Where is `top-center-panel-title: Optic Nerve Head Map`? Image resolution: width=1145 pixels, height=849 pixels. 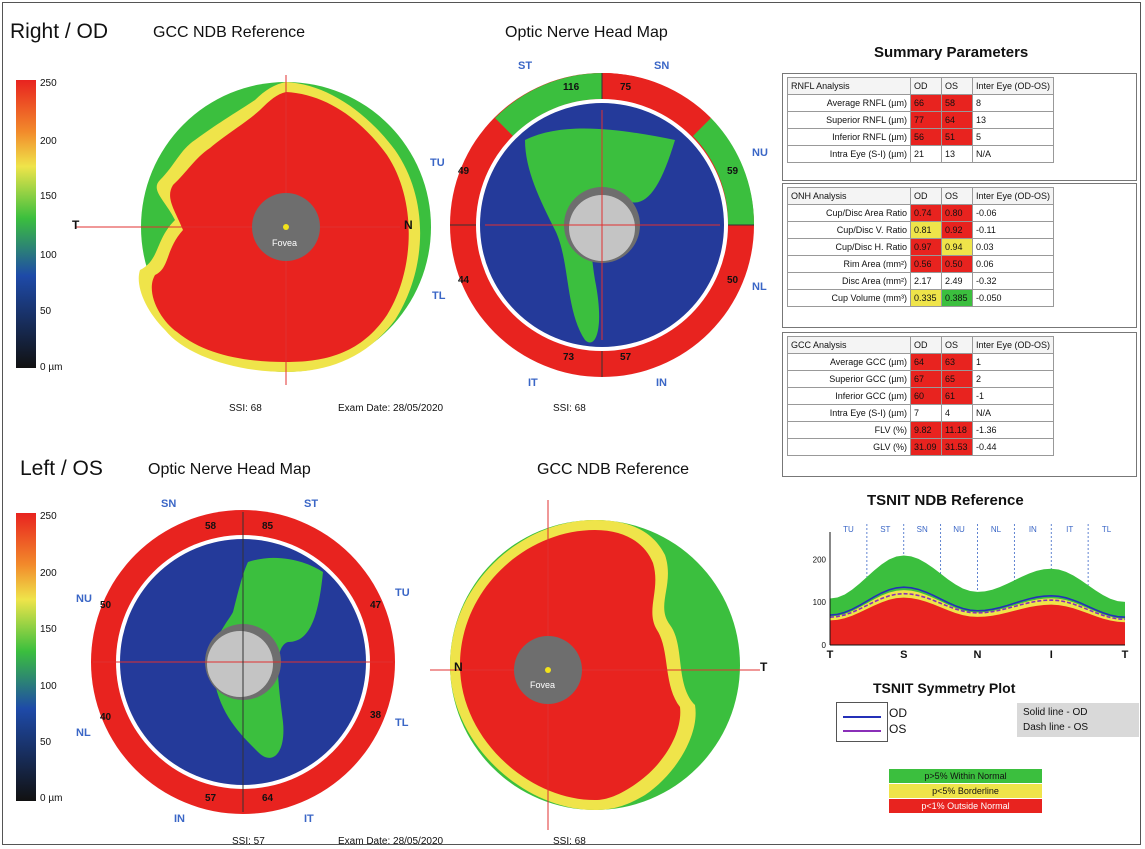
top-center-panel-title: Optic Nerve Head Map is located at coordinates (586, 32).